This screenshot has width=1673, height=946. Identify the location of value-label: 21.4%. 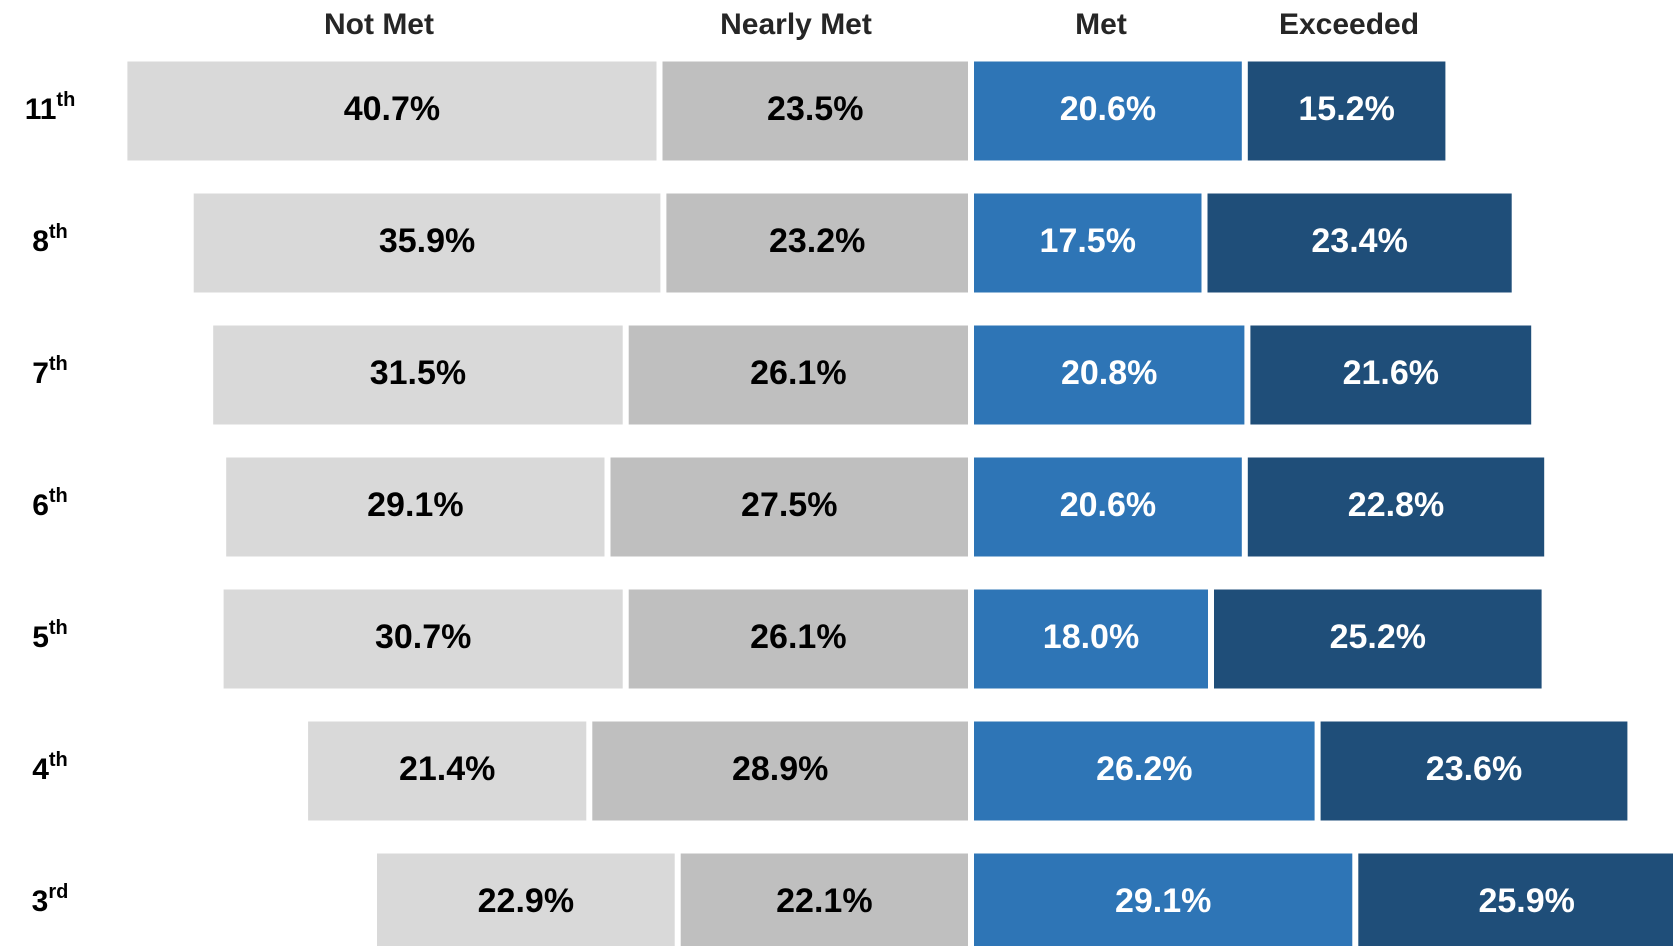
(447, 769).